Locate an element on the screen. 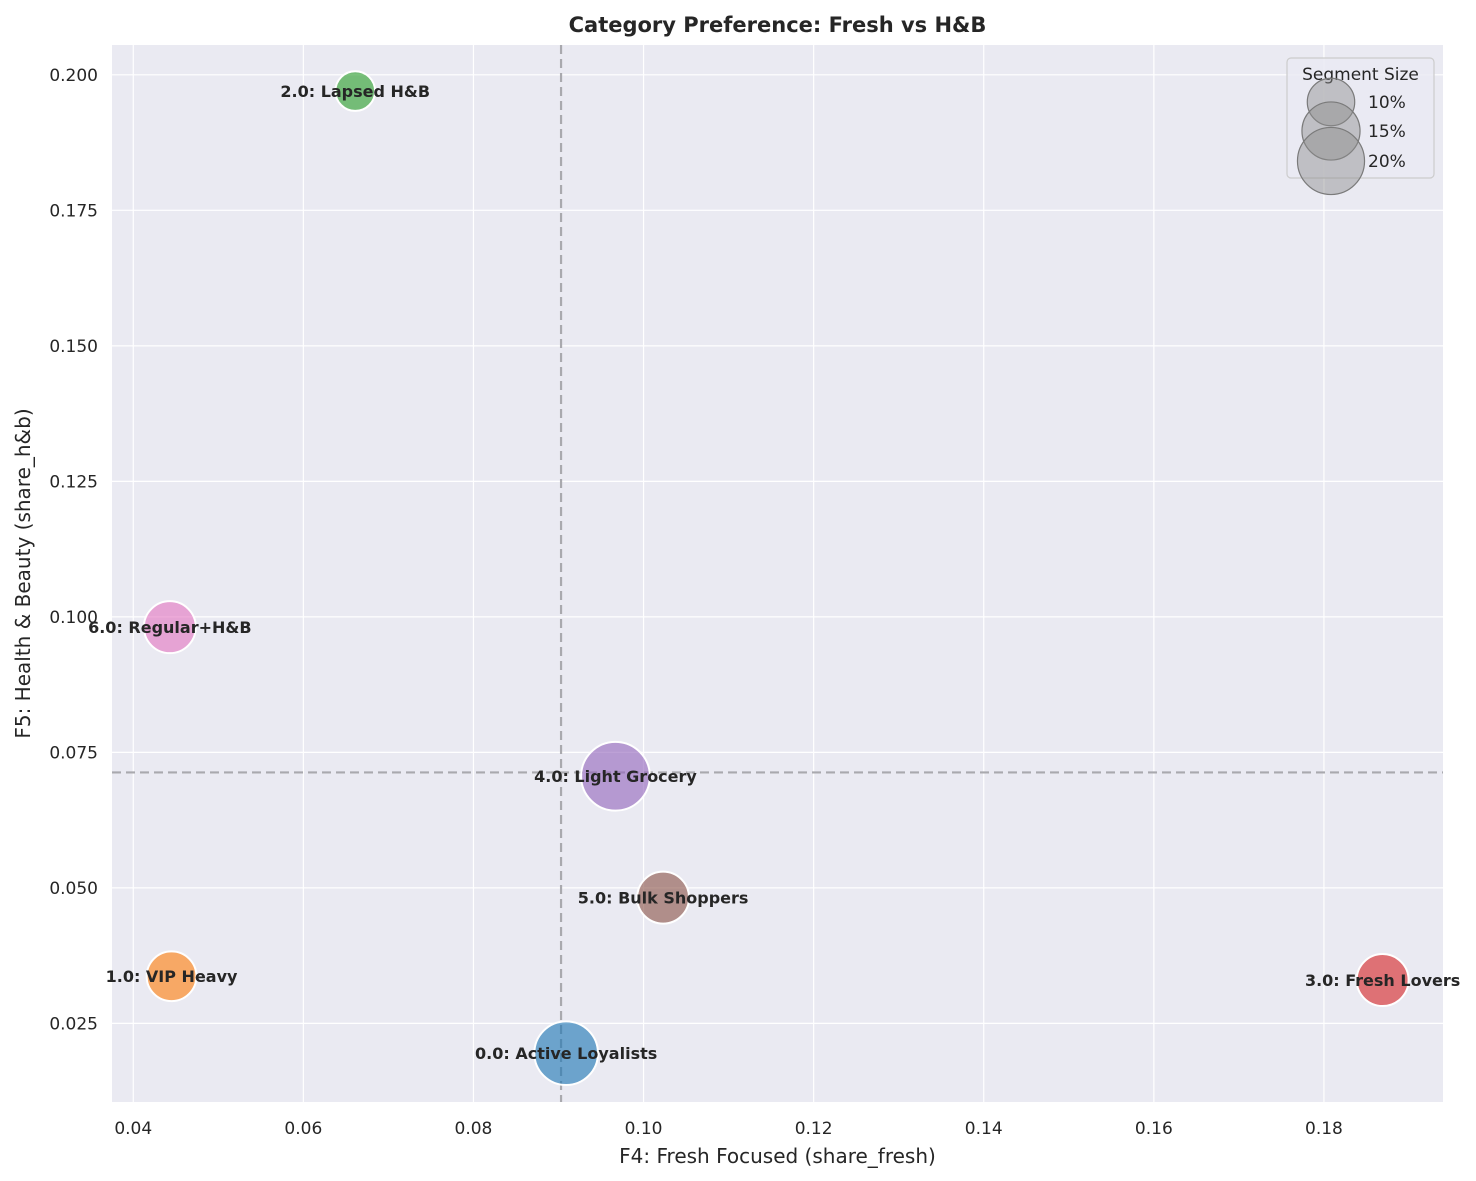 This screenshot has height=1181, width=1476. segment-label: 0.0: Active Loyalists is located at coordinates (566, 1053).